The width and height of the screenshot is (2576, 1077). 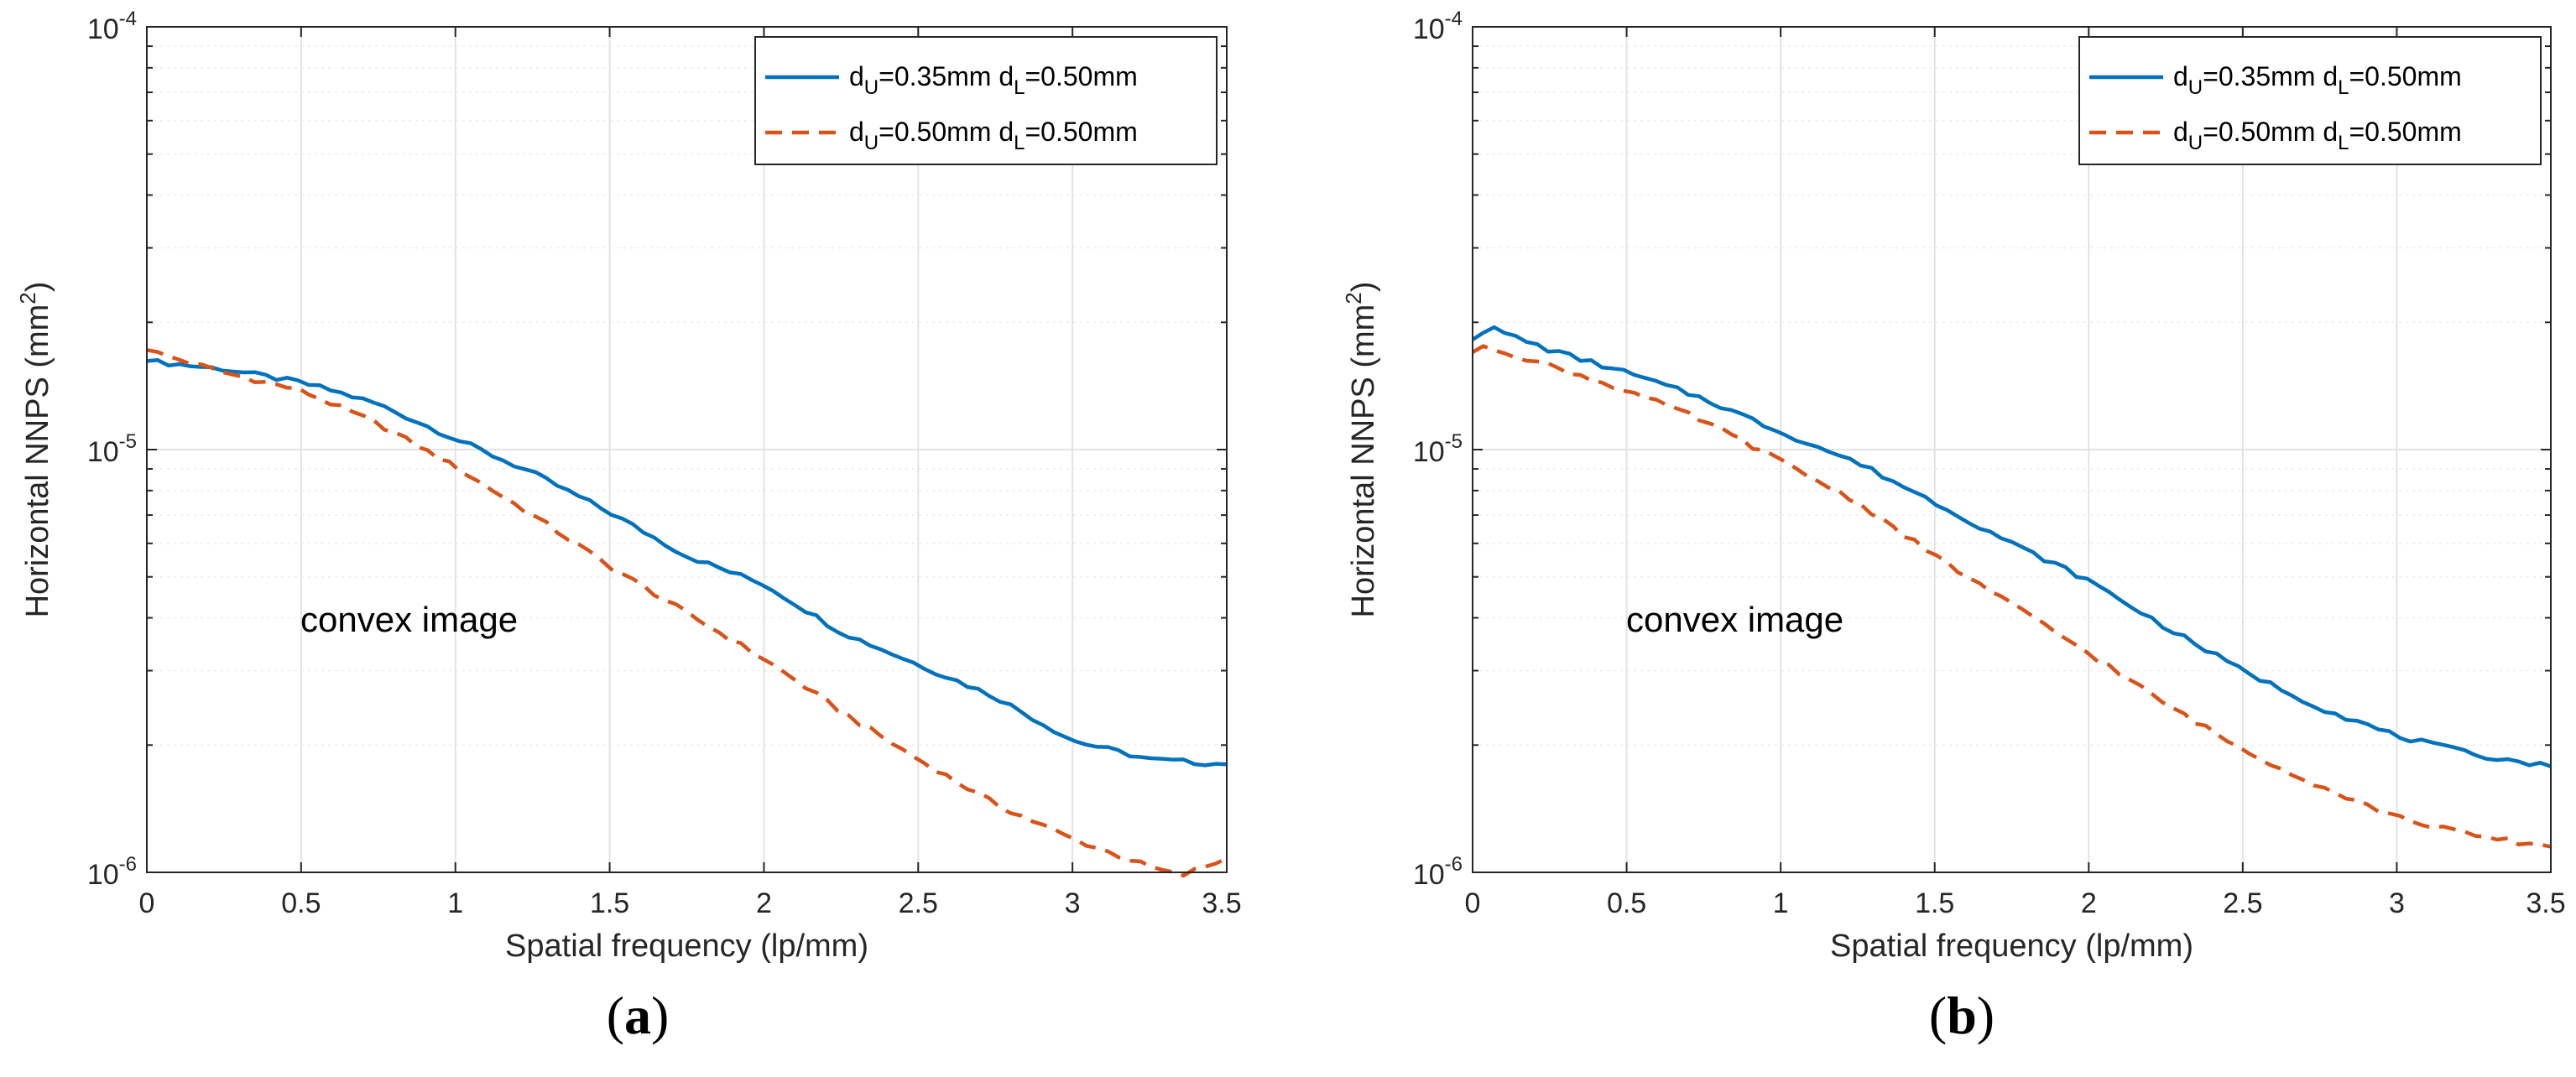 I want to click on panel-label: (b), so click(x=1962, y=1015).